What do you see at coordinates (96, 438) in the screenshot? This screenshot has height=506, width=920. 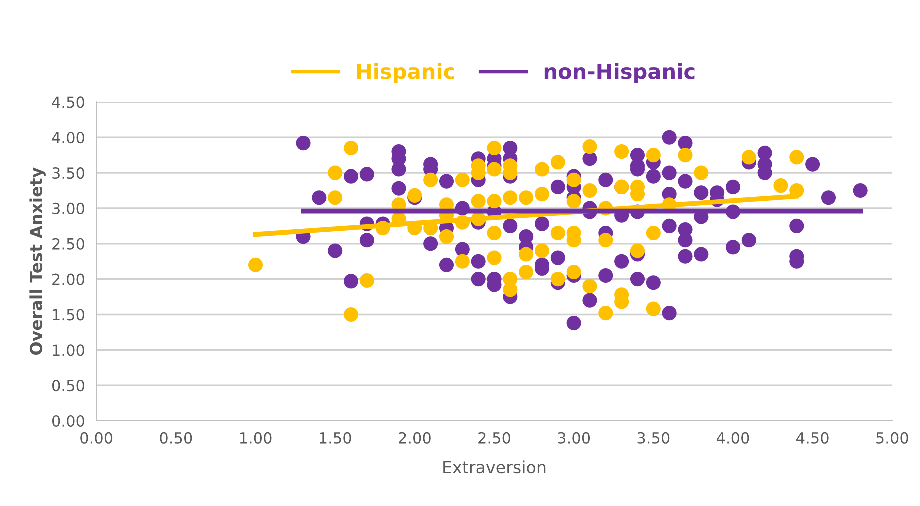 I see `x-tick-label: 0.00` at bounding box center [96, 438].